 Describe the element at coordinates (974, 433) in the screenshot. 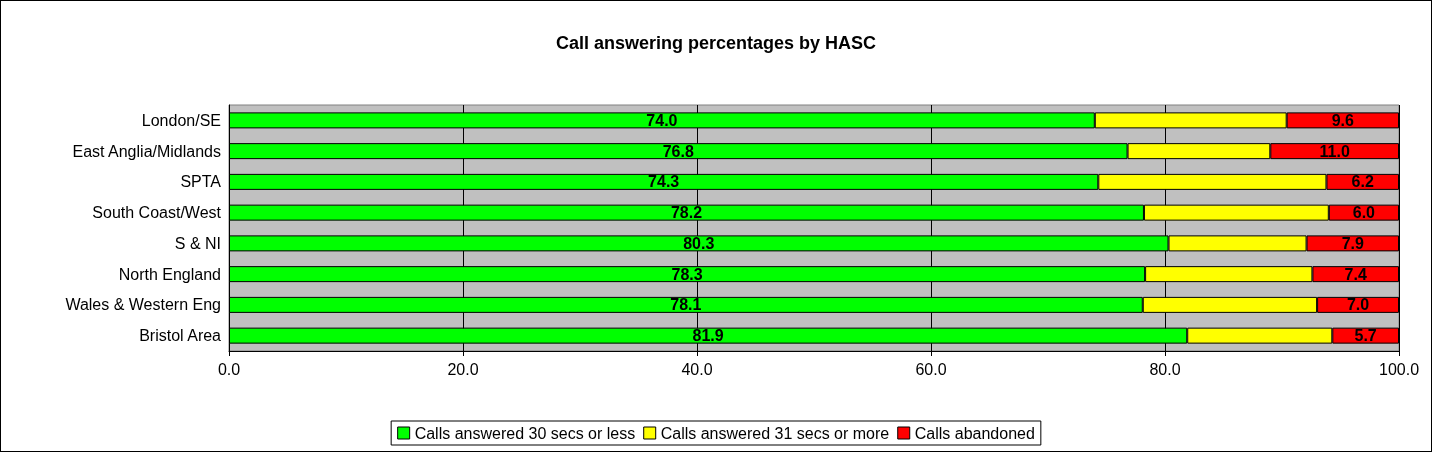

I see `legend-label: Calls abandoned` at that location.